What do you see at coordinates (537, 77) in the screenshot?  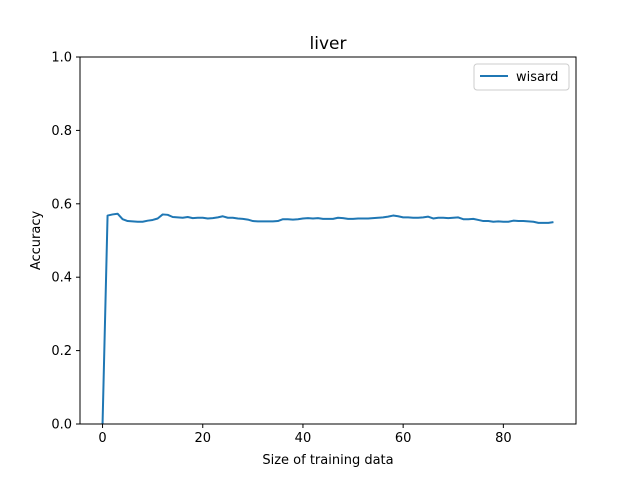 I see `legend-label-wisard: wisard` at bounding box center [537, 77].